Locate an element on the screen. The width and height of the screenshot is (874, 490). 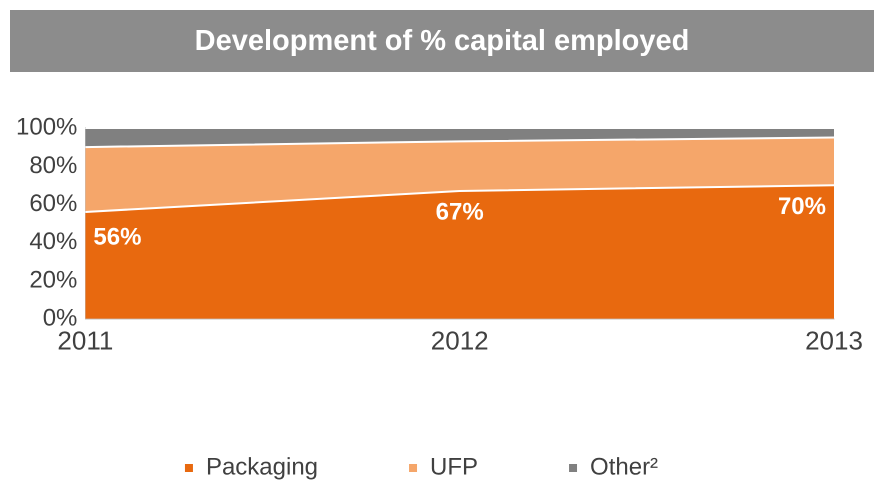
data-label: 70% is located at coordinates (802, 206).